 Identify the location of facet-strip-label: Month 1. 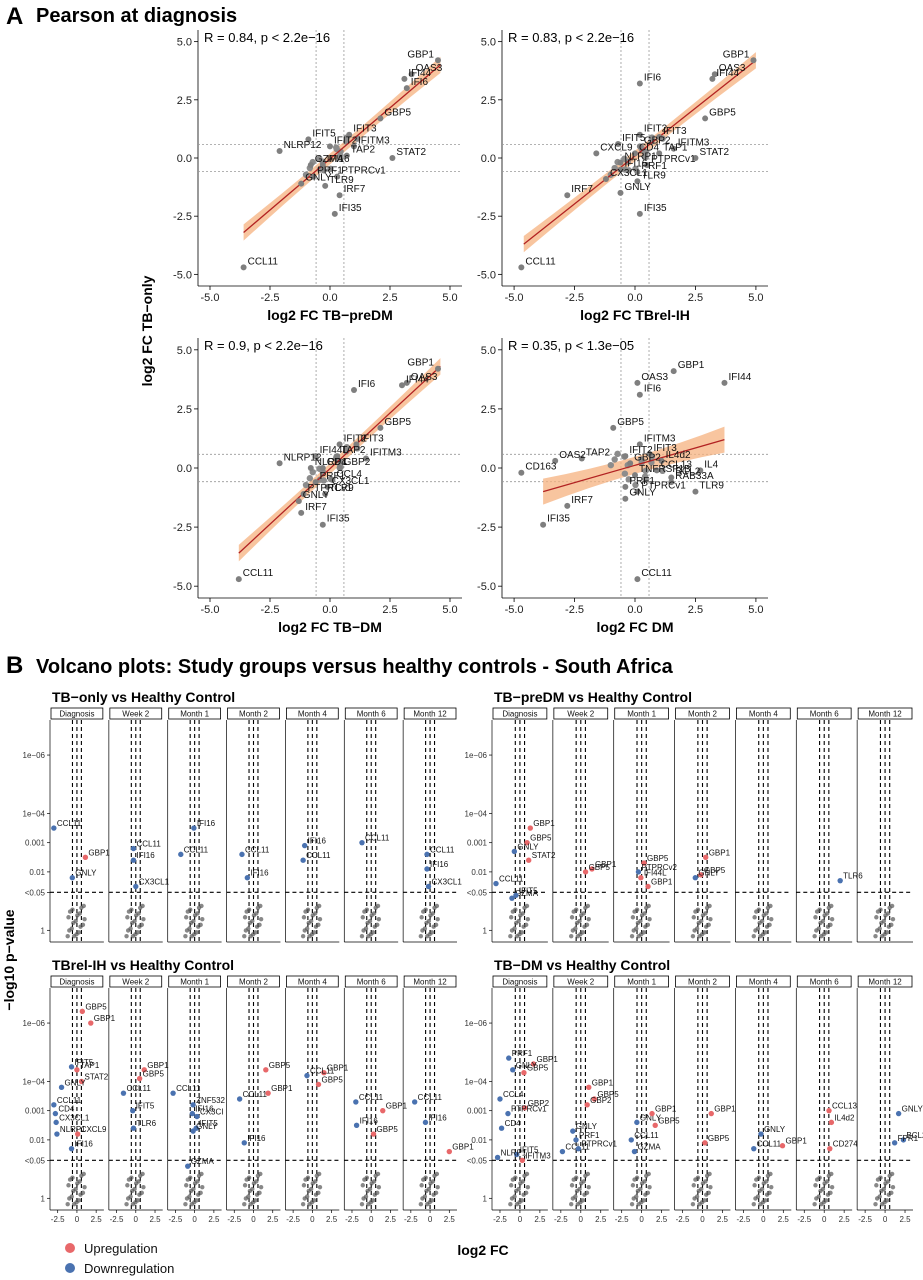
(641, 714).